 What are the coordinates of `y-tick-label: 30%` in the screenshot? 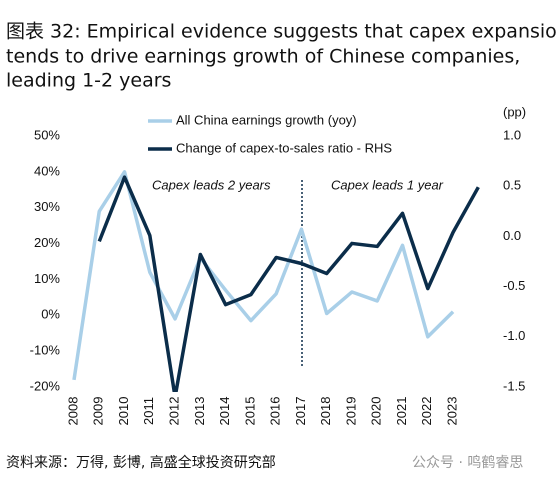 It's located at (47, 206).